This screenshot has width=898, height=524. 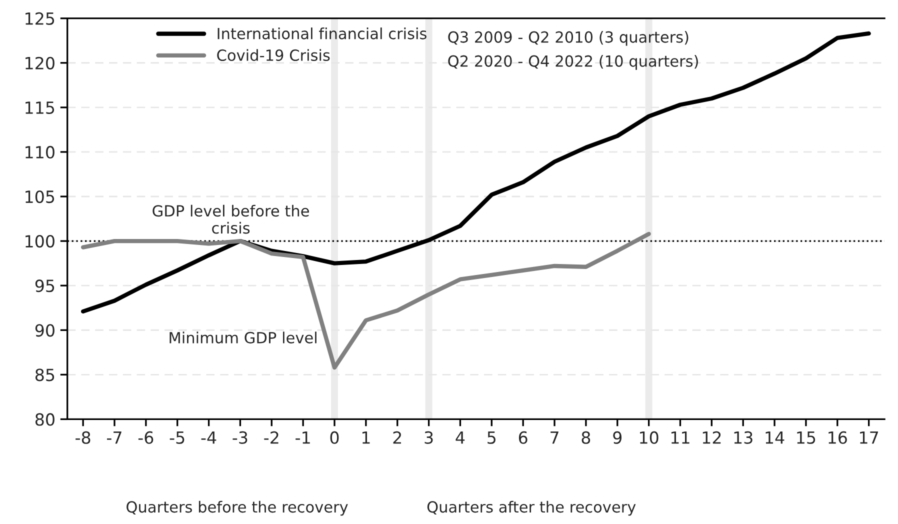 What do you see at coordinates (531, 508) in the screenshot?
I see `text: Quarters after the recovery` at bounding box center [531, 508].